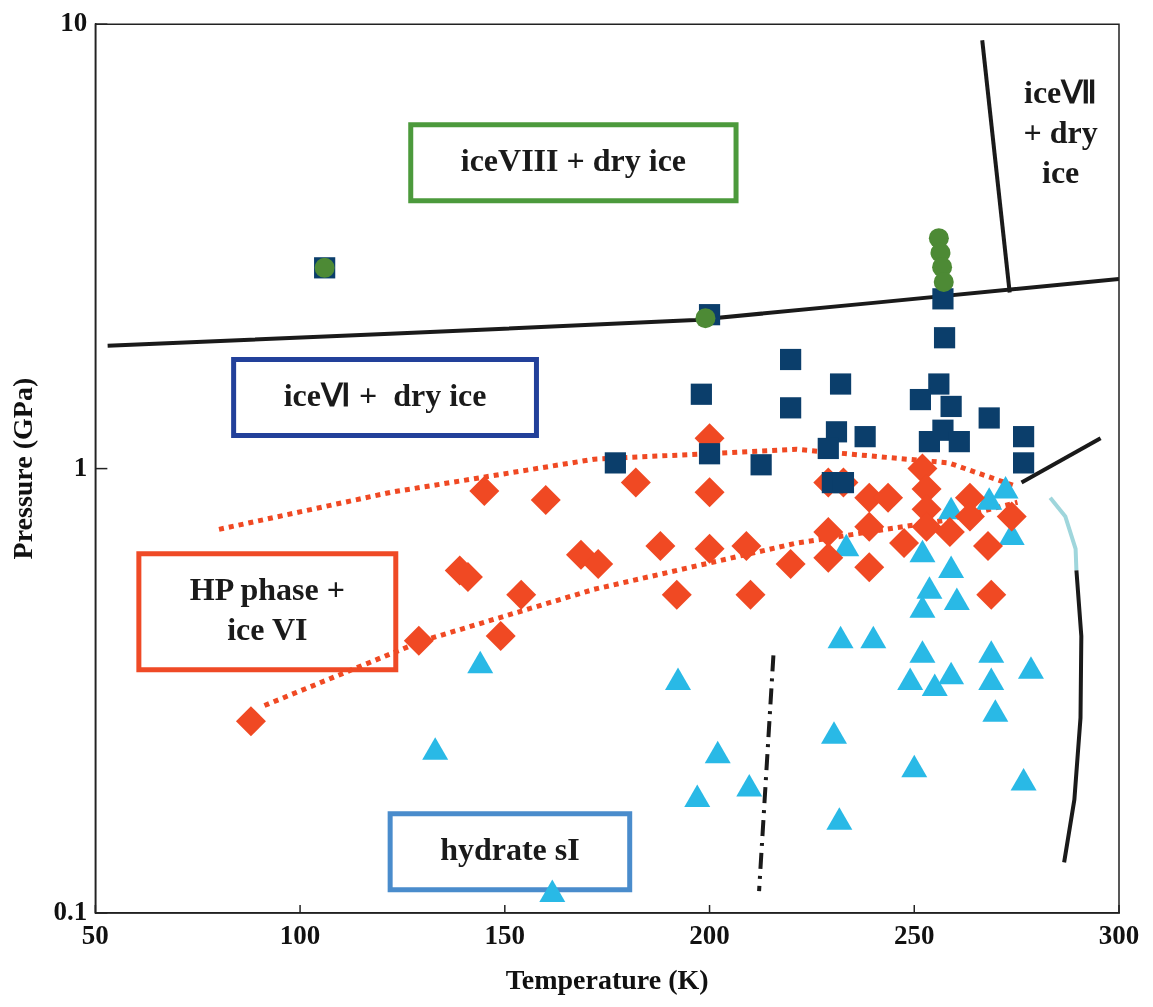 This screenshot has height=1007, width=1153. What do you see at coordinates (300, 935) in the screenshot?
I see `x-tick-label: 100` at bounding box center [300, 935].